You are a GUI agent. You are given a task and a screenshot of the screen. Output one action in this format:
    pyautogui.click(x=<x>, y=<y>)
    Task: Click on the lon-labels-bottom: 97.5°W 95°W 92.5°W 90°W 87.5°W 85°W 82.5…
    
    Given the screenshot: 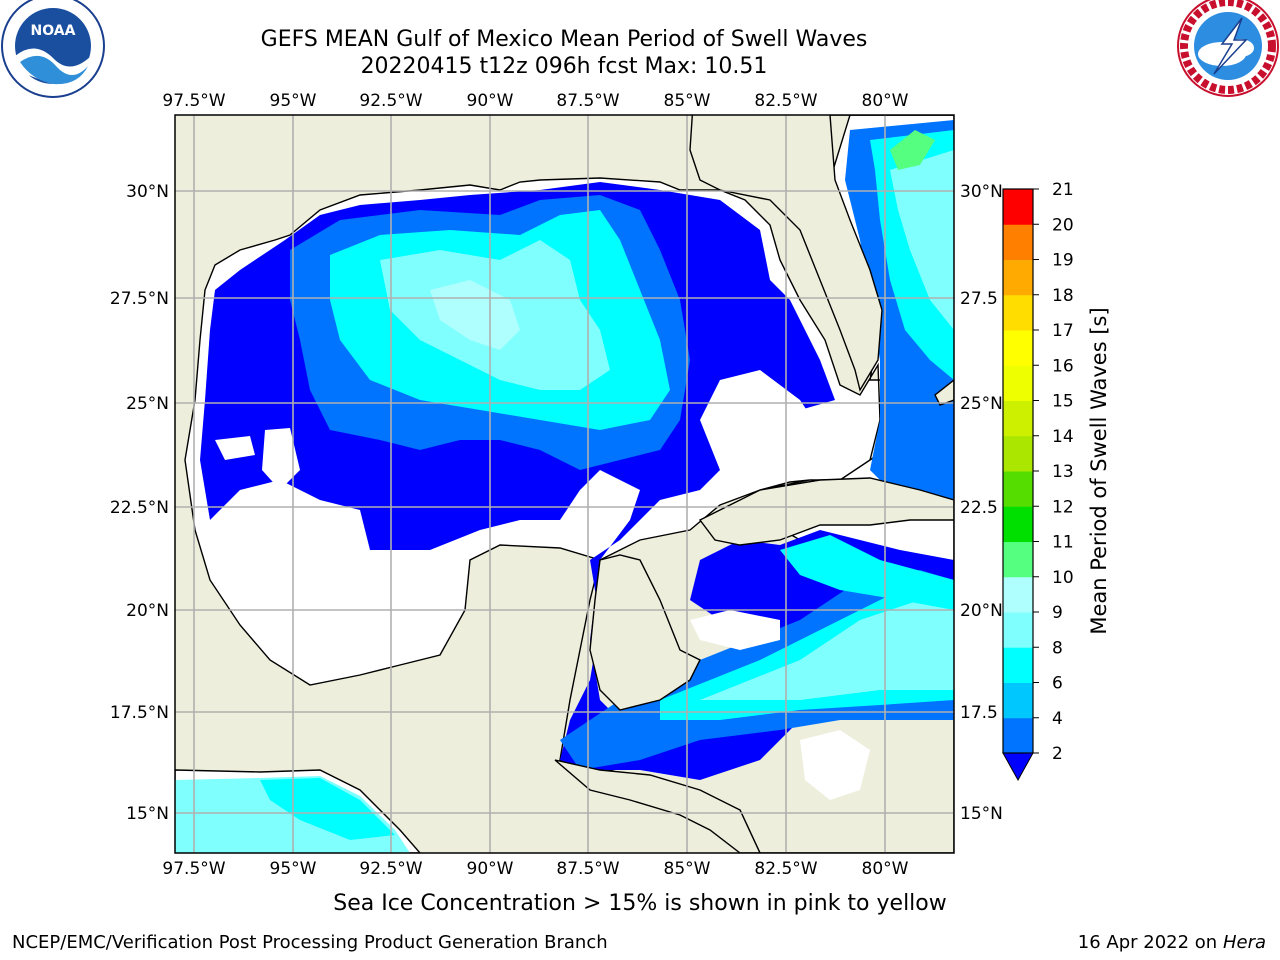 What is the action you would take?
    pyautogui.click(x=535, y=869)
    